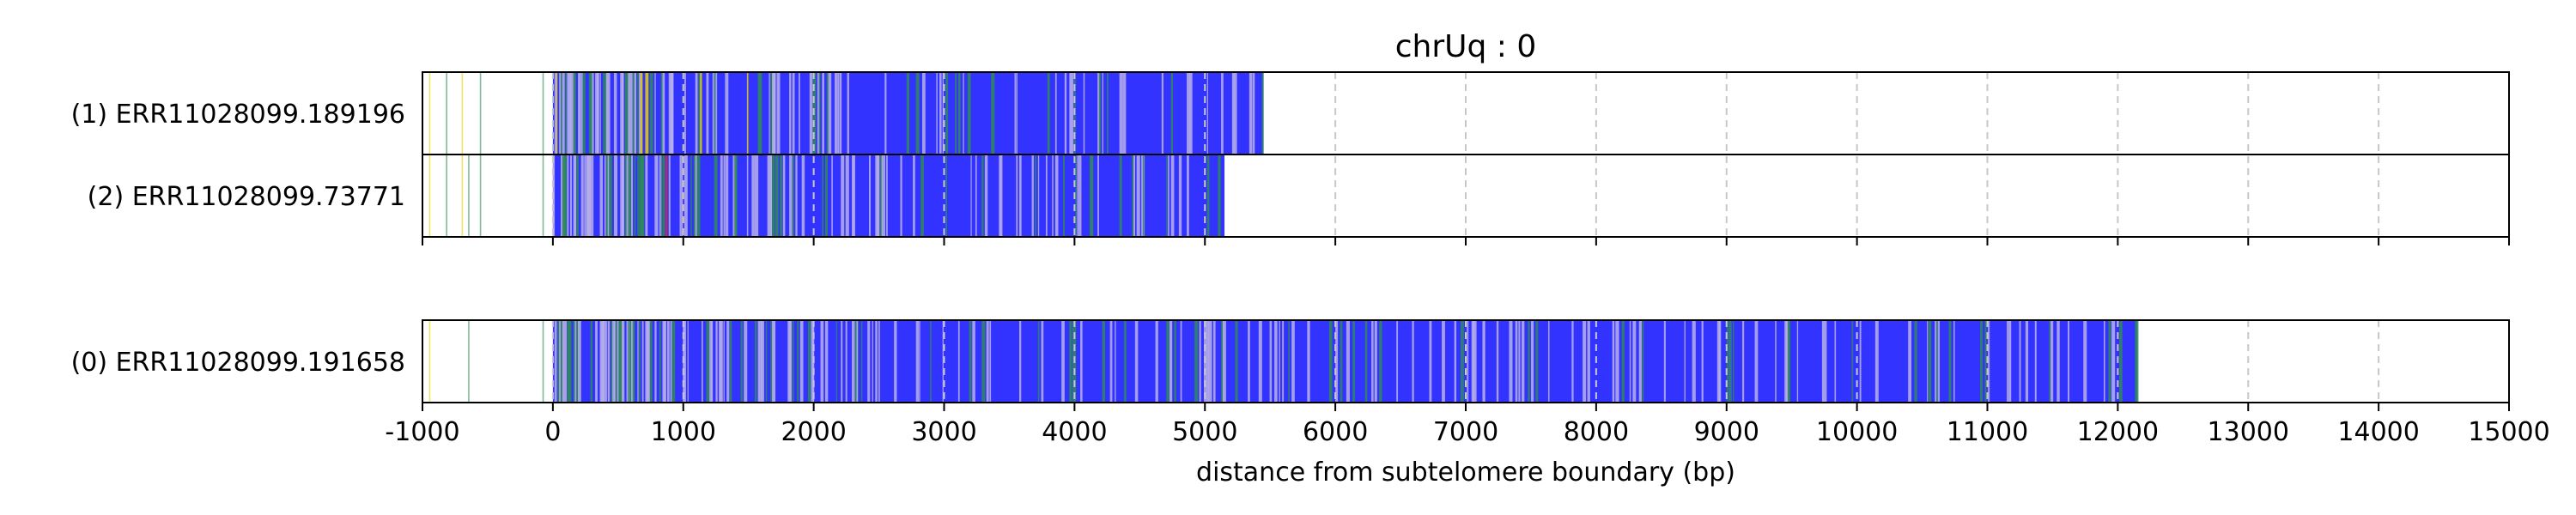 This screenshot has width=2576, height=515. Describe the element at coordinates (2508, 432) in the screenshot. I see `x-tick-label: 15000` at that location.